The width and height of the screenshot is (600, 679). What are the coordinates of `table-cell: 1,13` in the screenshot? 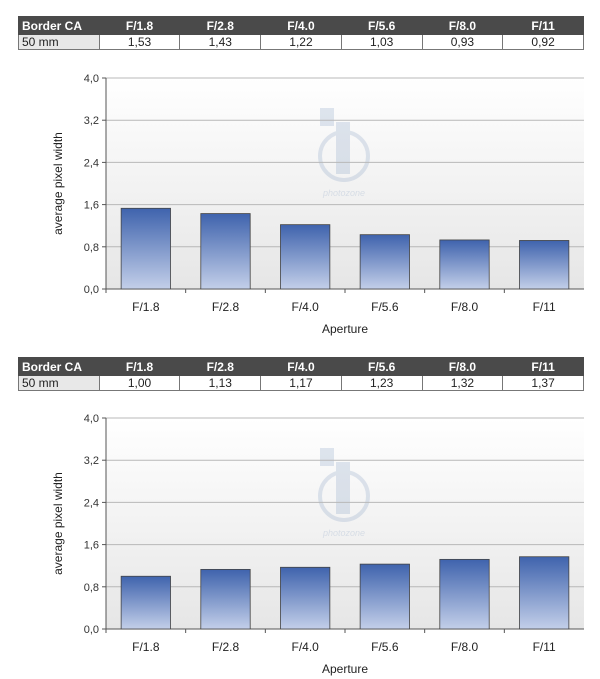 It's located at (220, 383).